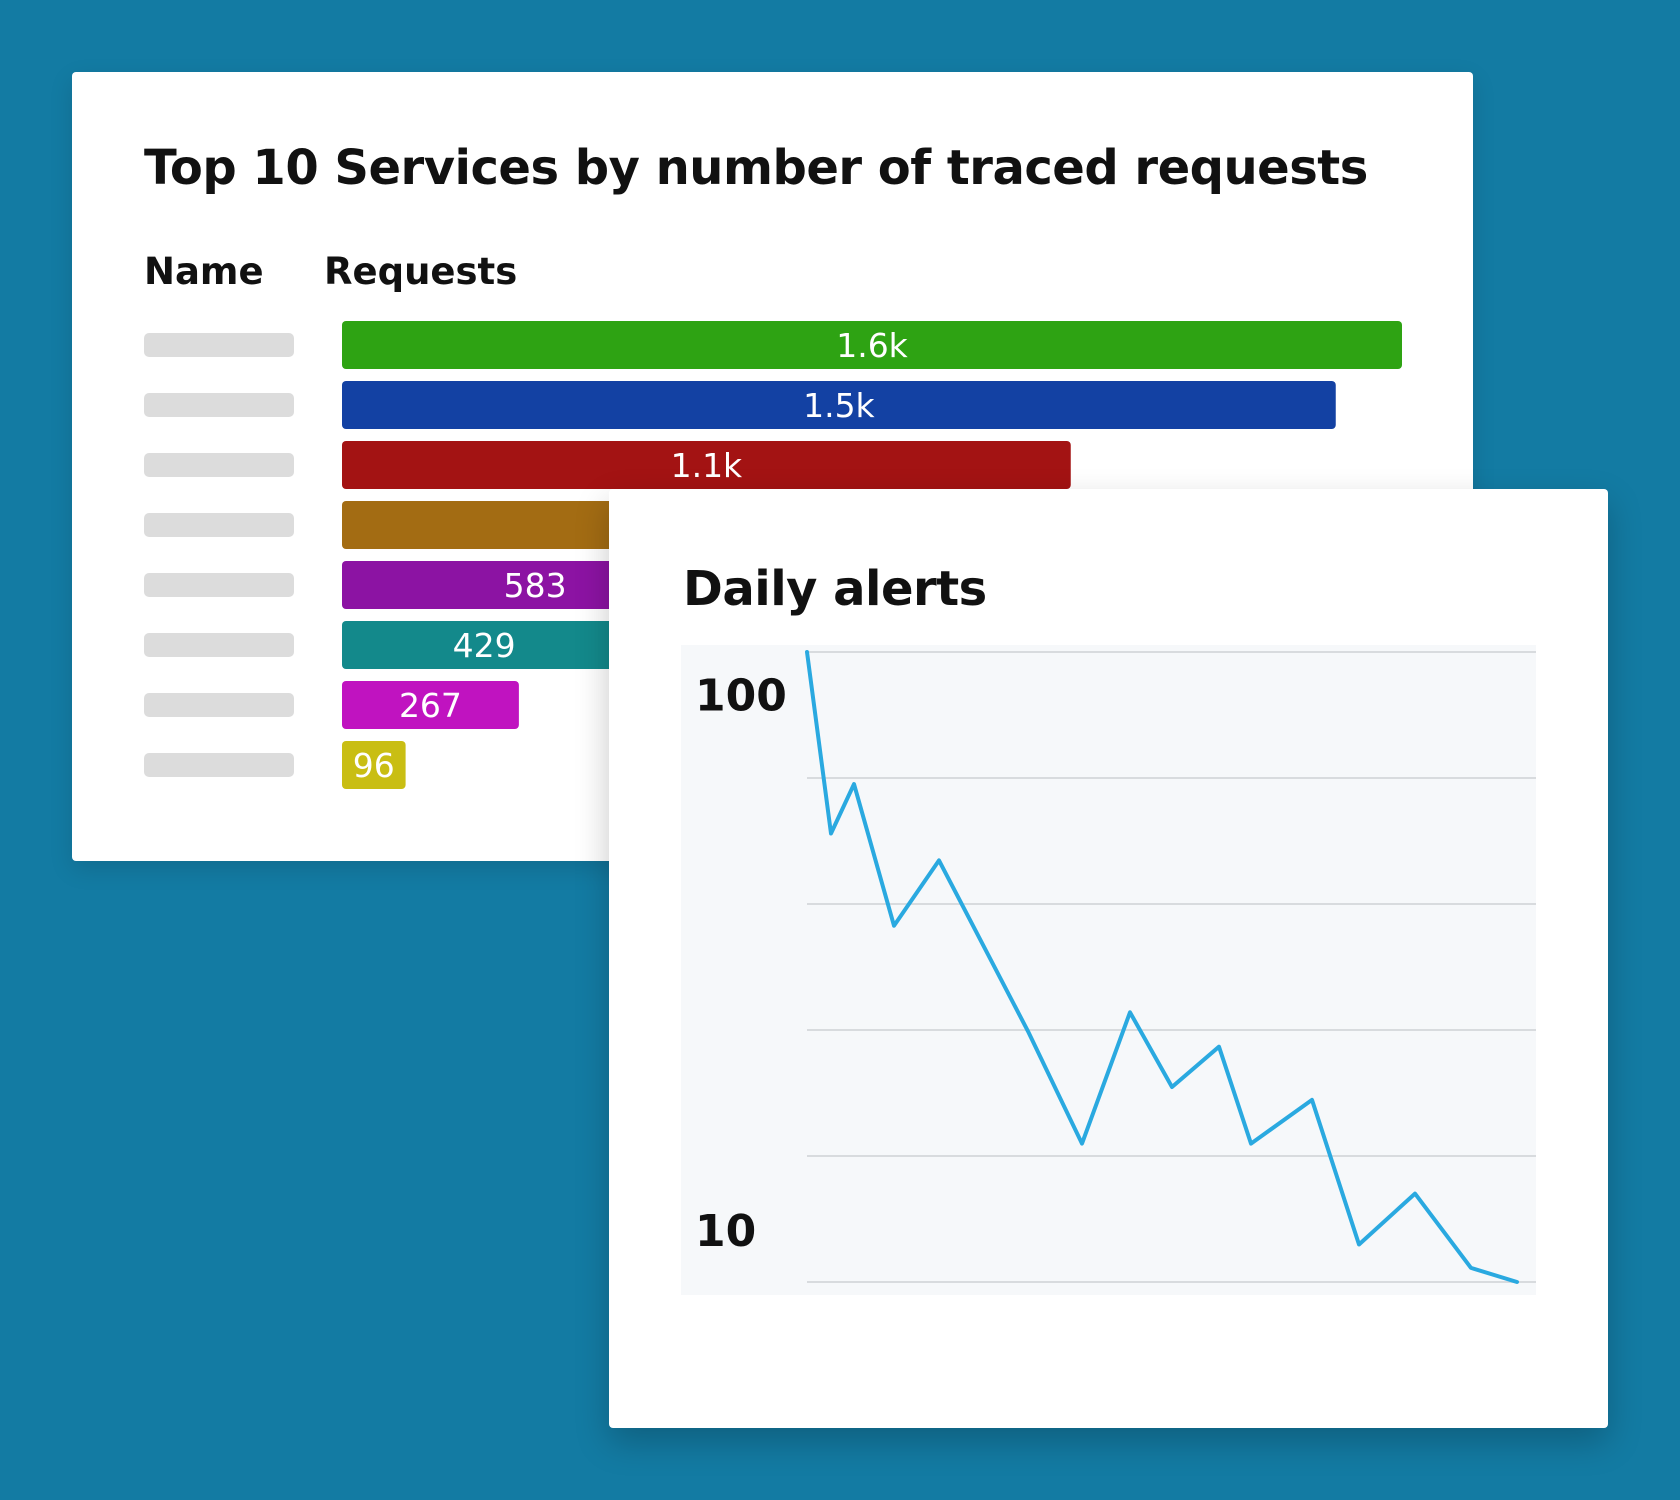 Image resolution: width=1680 pixels, height=1500 pixels. Describe the element at coordinates (535, 585) in the screenshot. I see `bar-value-label: 583` at that location.